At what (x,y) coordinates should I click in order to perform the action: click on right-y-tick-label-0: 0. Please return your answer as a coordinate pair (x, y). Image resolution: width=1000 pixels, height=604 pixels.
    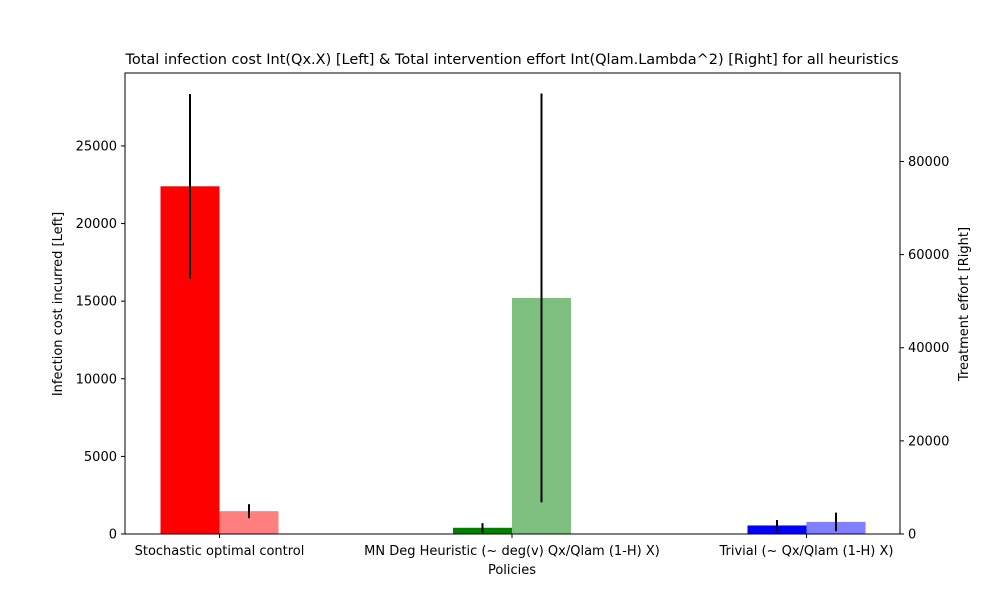
    Looking at the image, I should click on (912, 535).